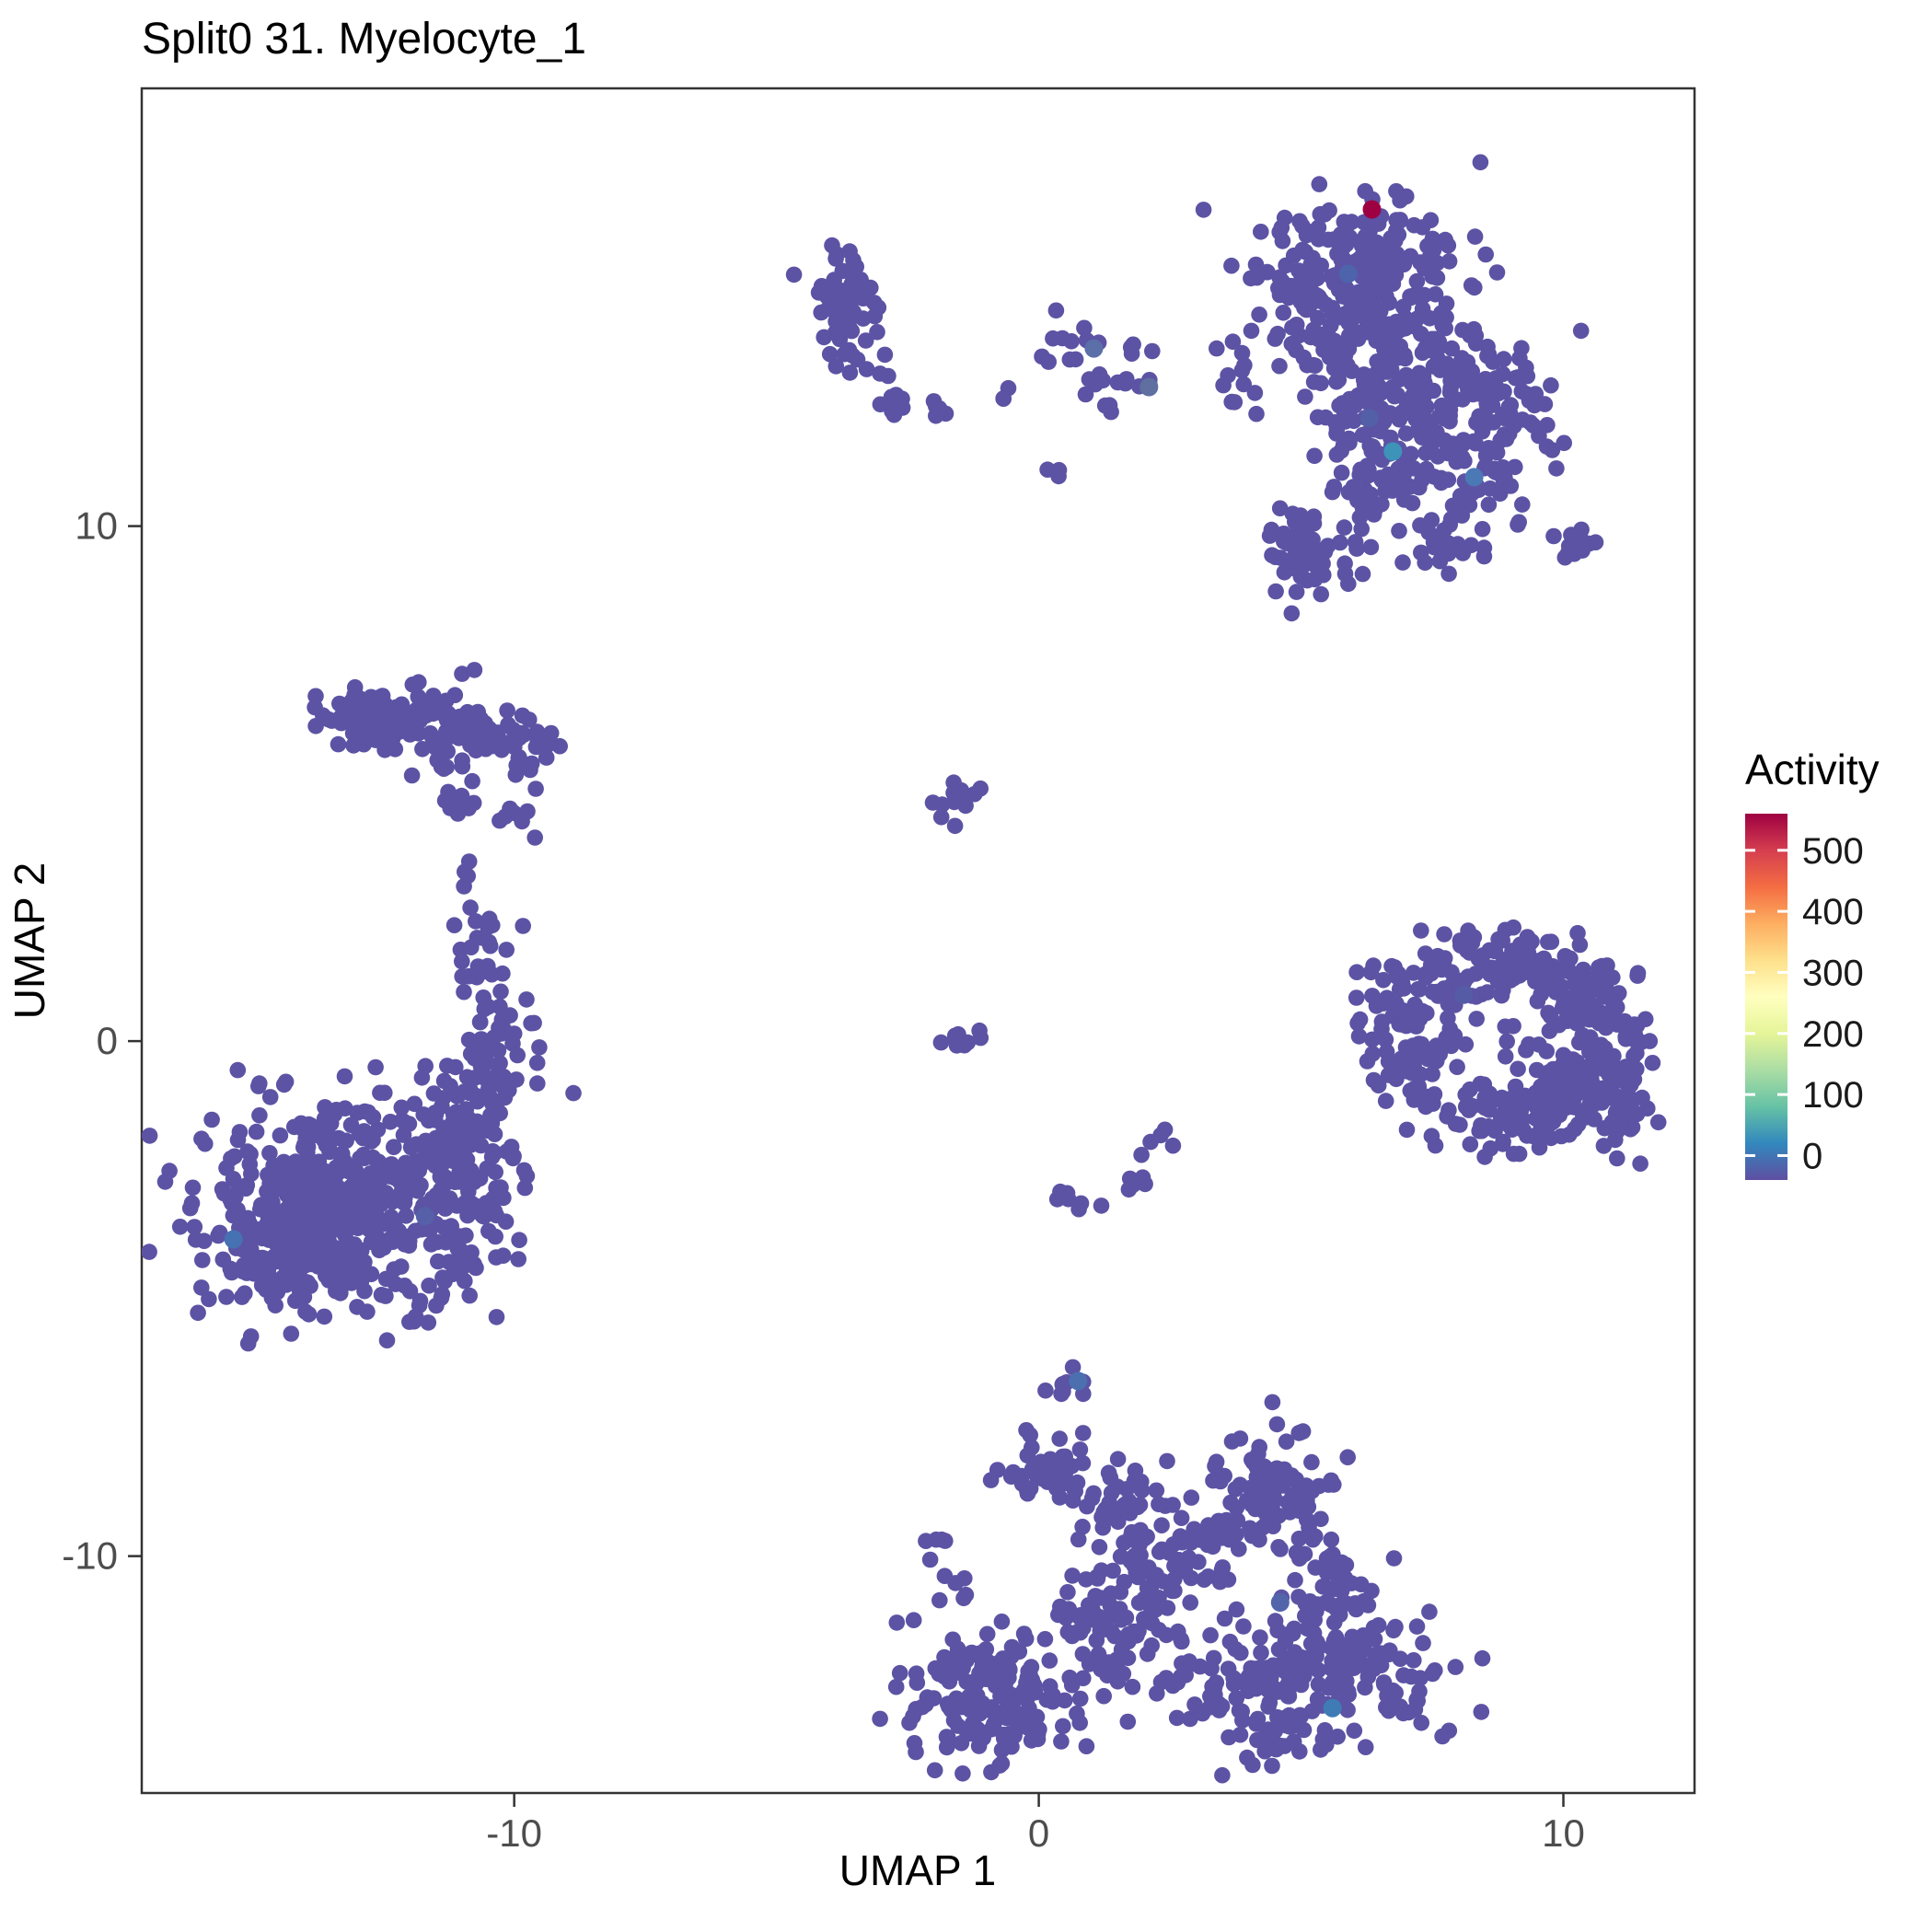 The width and height of the screenshot is (1932, 1932). Describe the element at coordinates (1036, 1824) in the screenshot. I see `x-axis-ticks: -10 0 10` at that location.